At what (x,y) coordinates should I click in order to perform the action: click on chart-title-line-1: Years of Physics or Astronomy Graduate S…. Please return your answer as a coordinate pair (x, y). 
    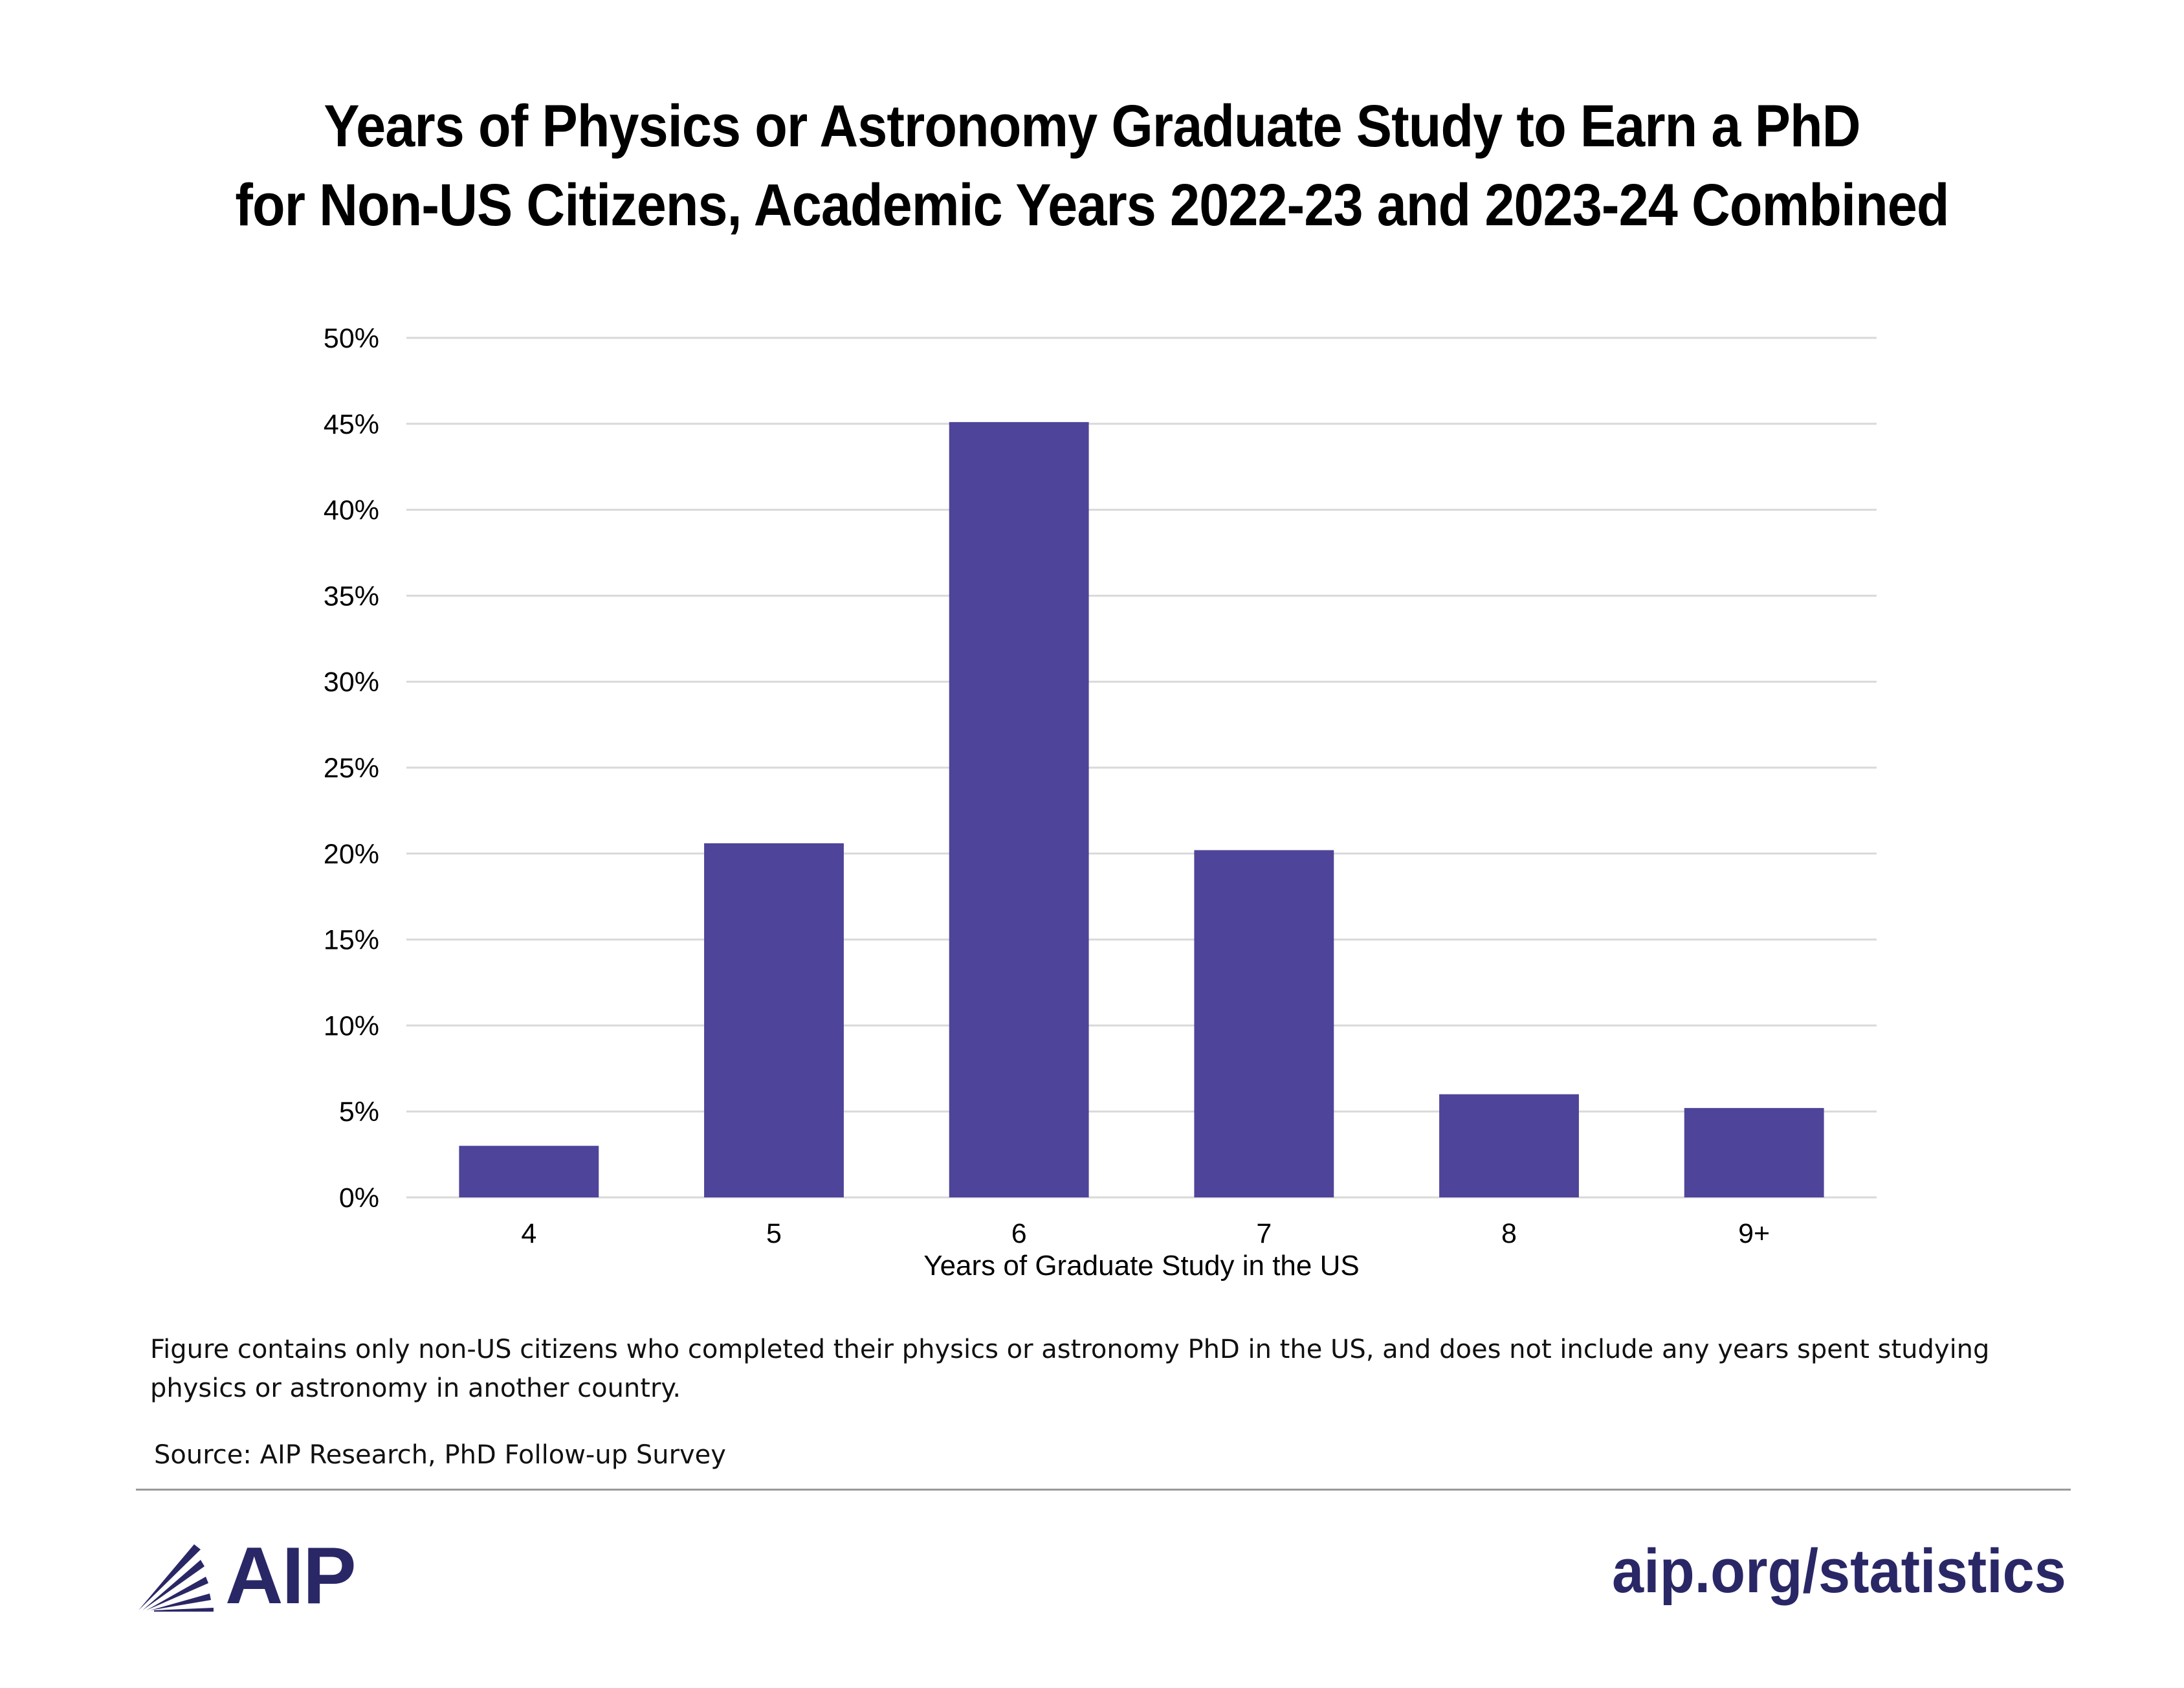
    Looking at the image, I should click on (1092, 126).